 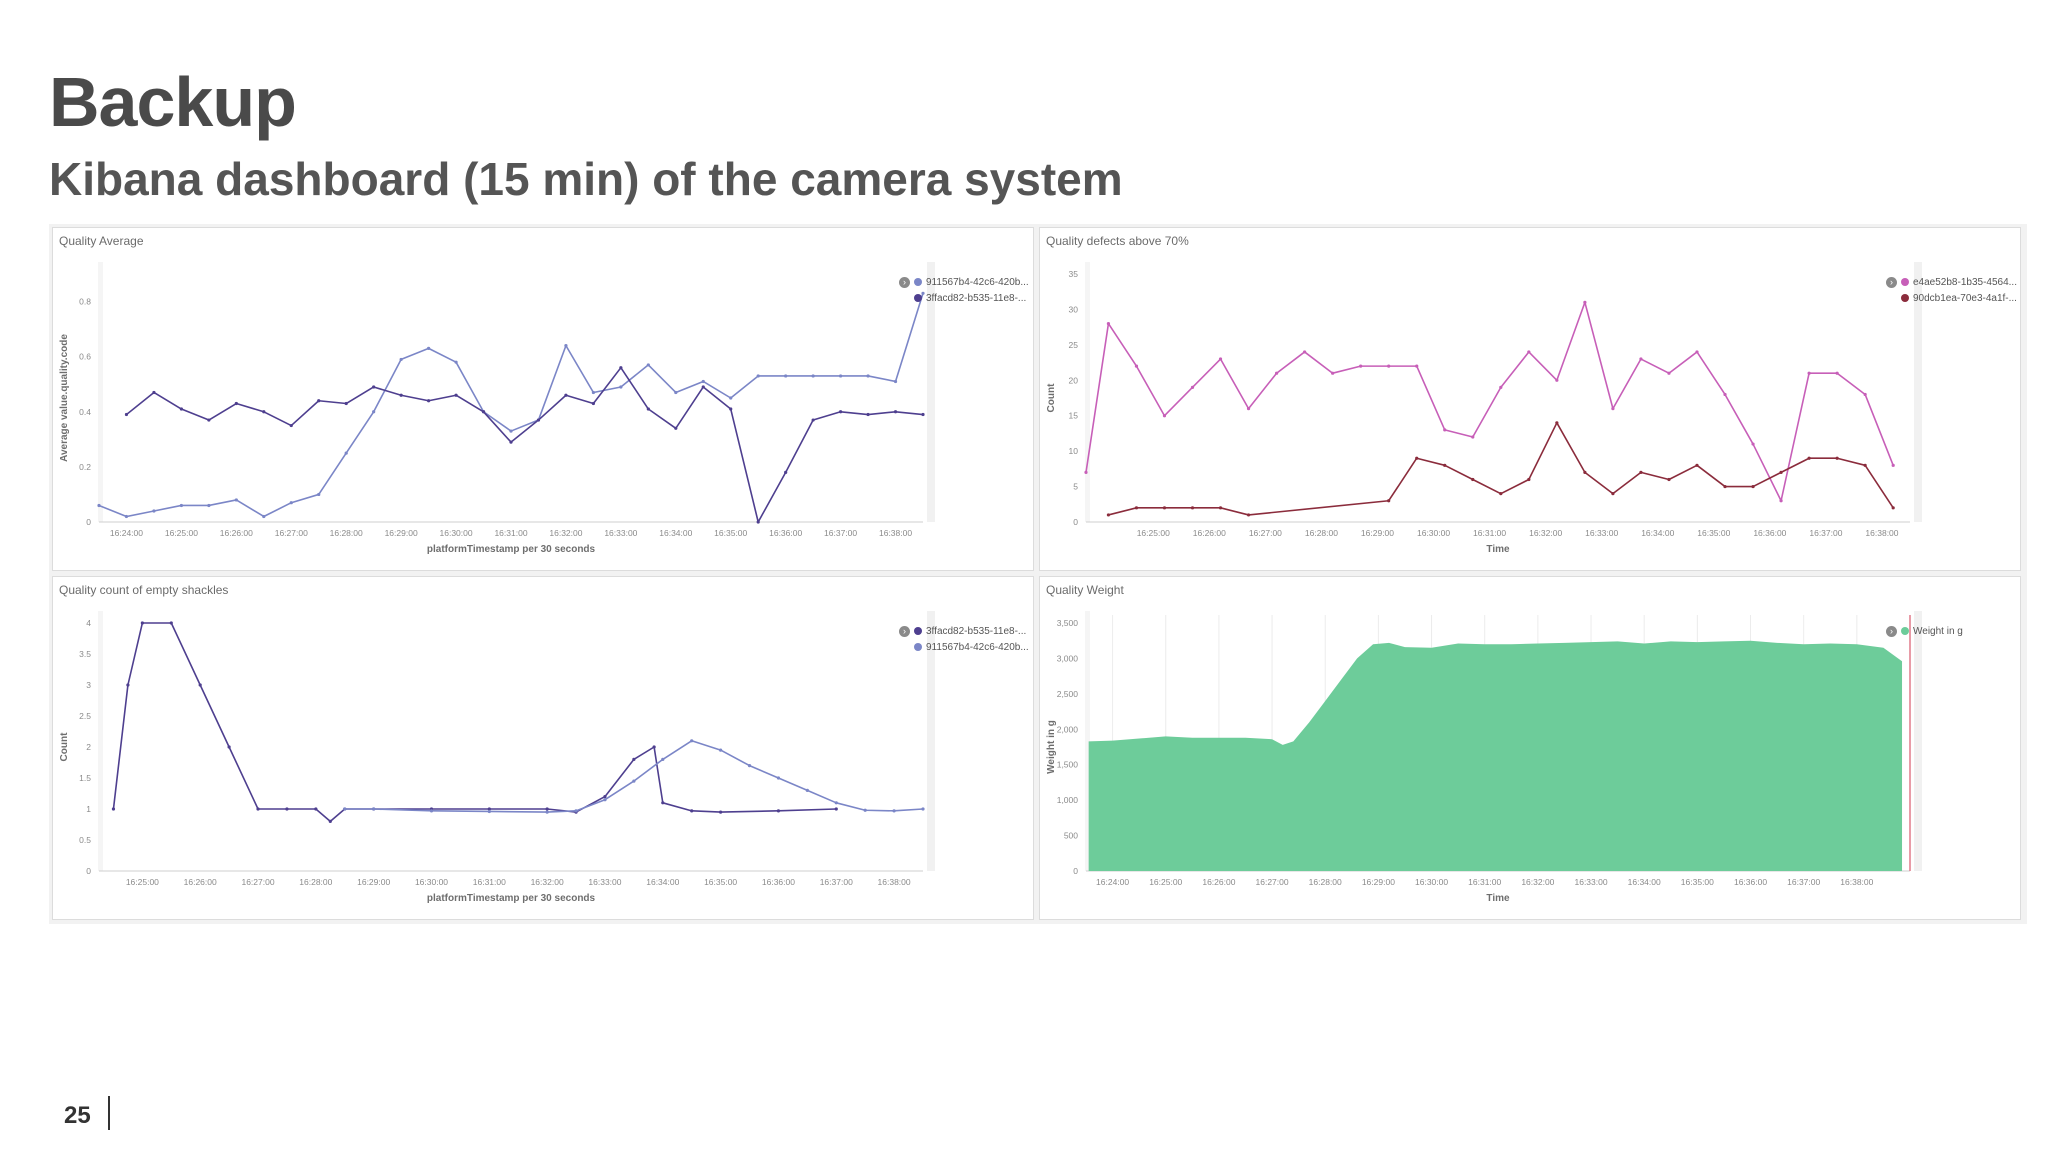 I want to click on y-tick-label: 2,000, so click(x=1068, y=729).